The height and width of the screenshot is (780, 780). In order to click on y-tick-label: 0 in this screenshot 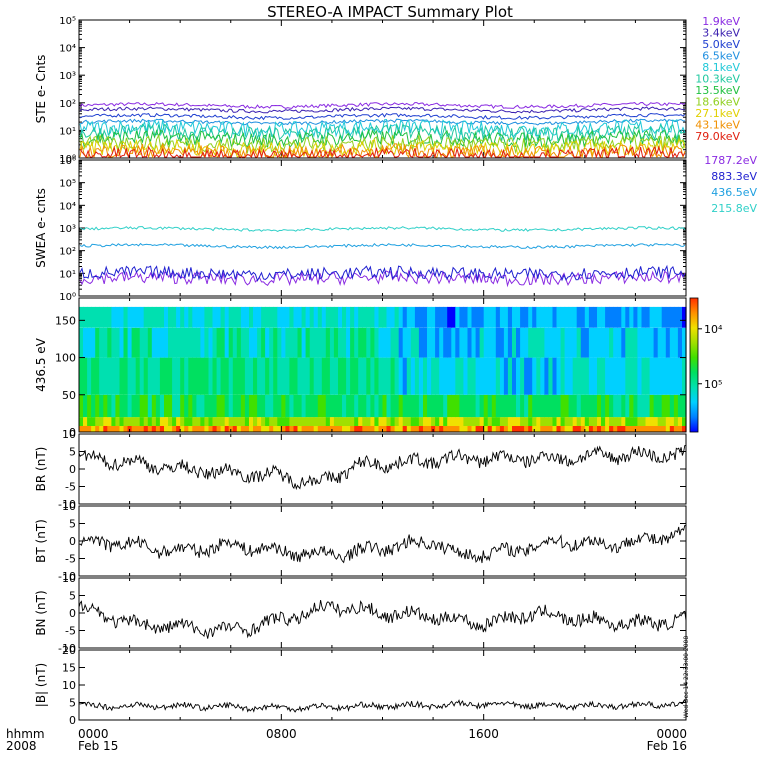, I will do `click(72, 720)`.